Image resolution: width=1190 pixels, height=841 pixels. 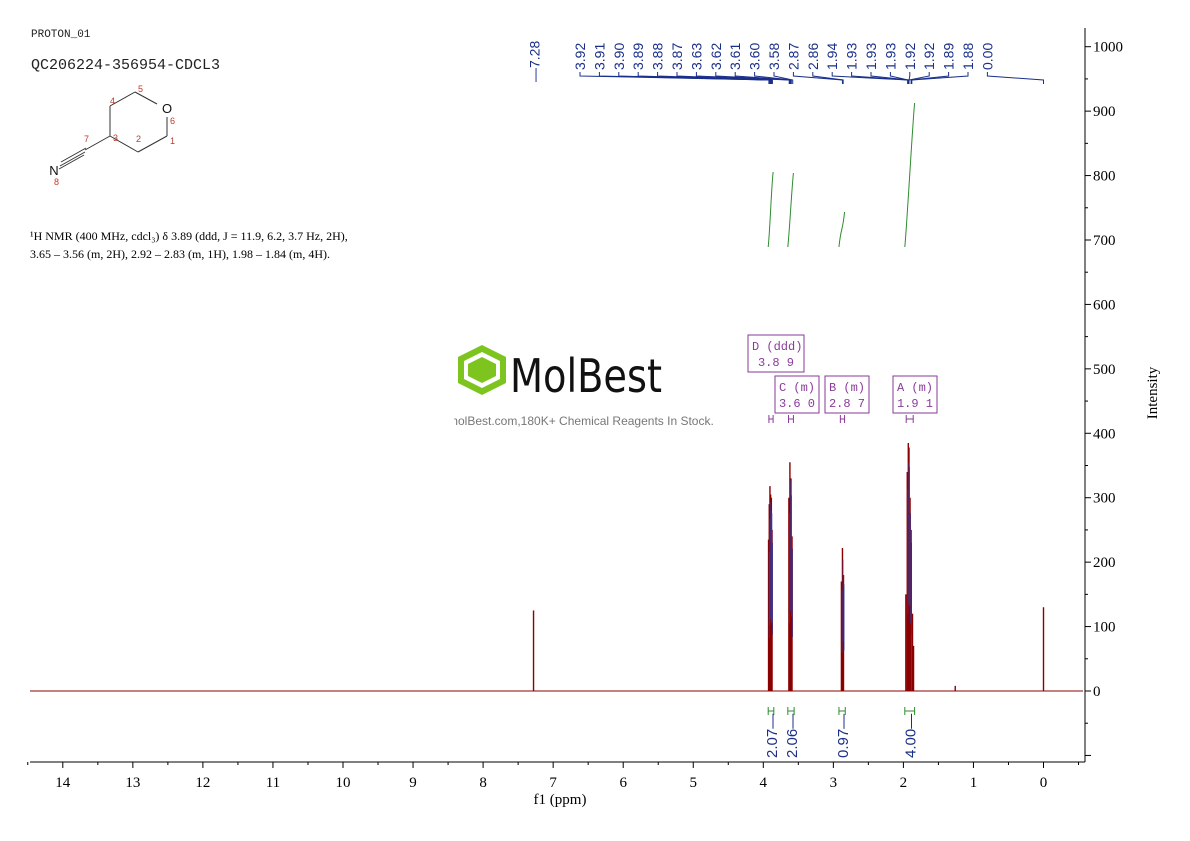 What do you see at coordinates (915, 388) in the screenshot?
I see `multiplet-type: A (m)` at bounding box center [915, 388].